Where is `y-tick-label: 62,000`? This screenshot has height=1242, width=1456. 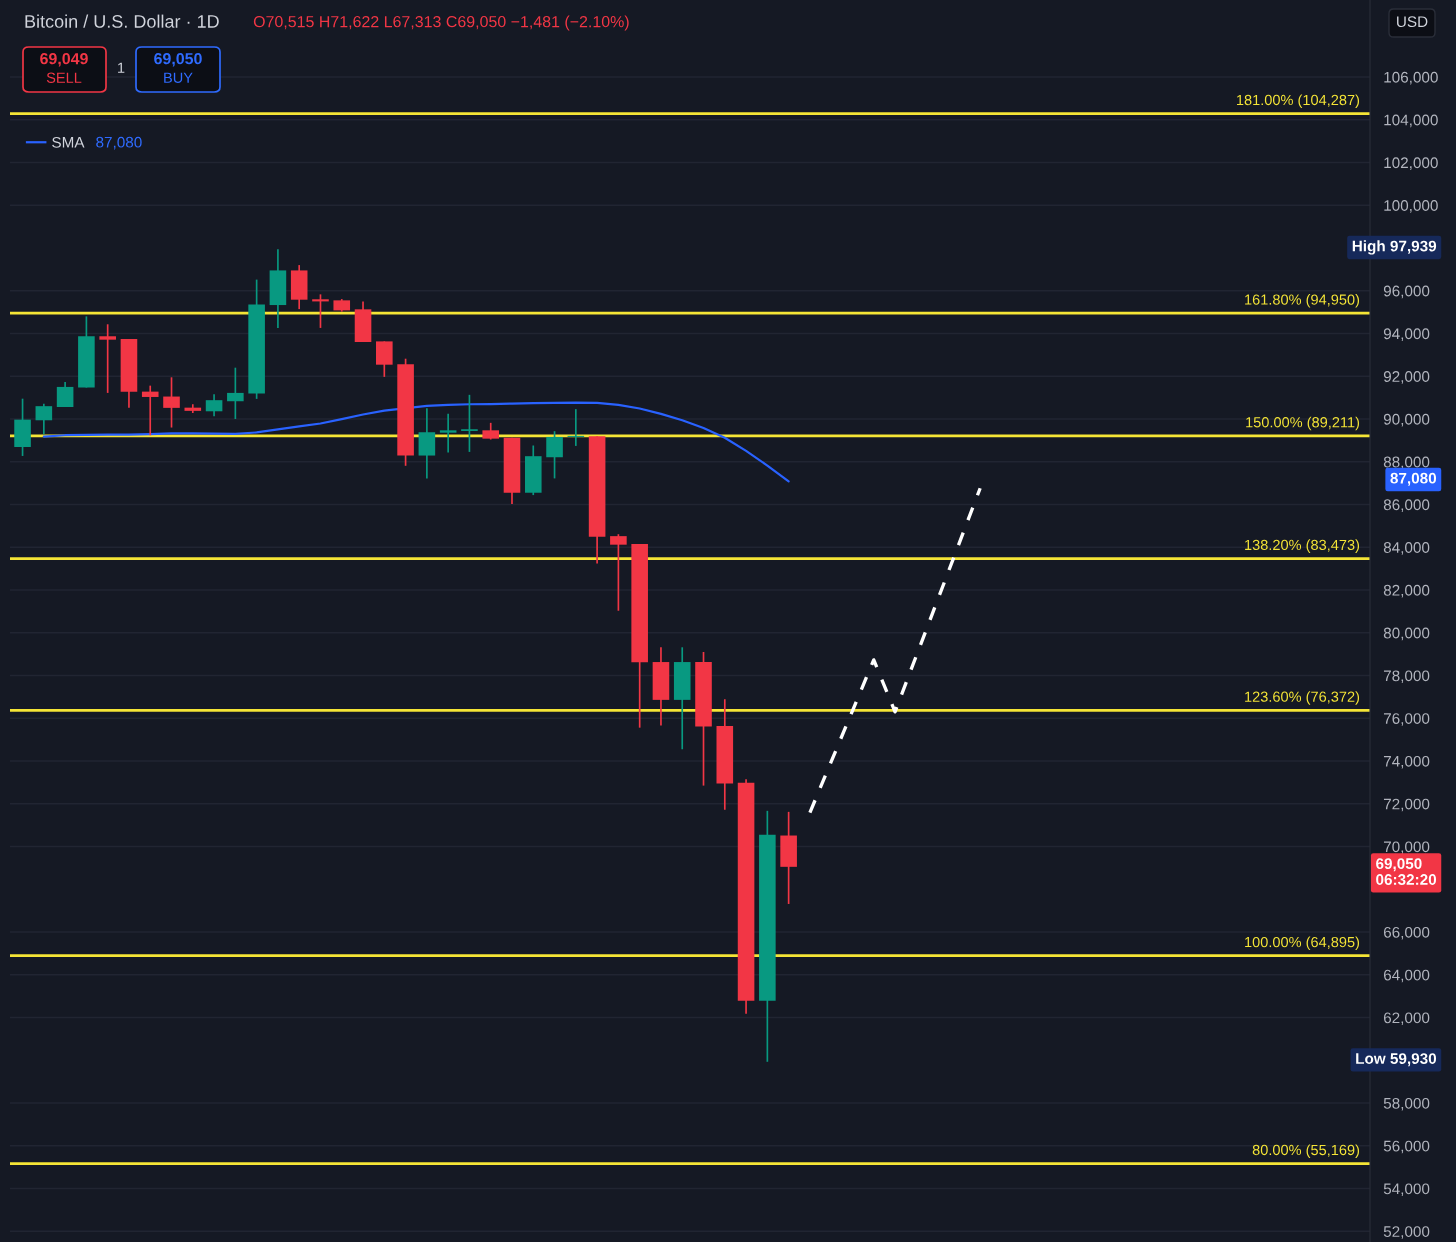
y-tick-label: 62,000 is located at coordinates (1406, 1019).